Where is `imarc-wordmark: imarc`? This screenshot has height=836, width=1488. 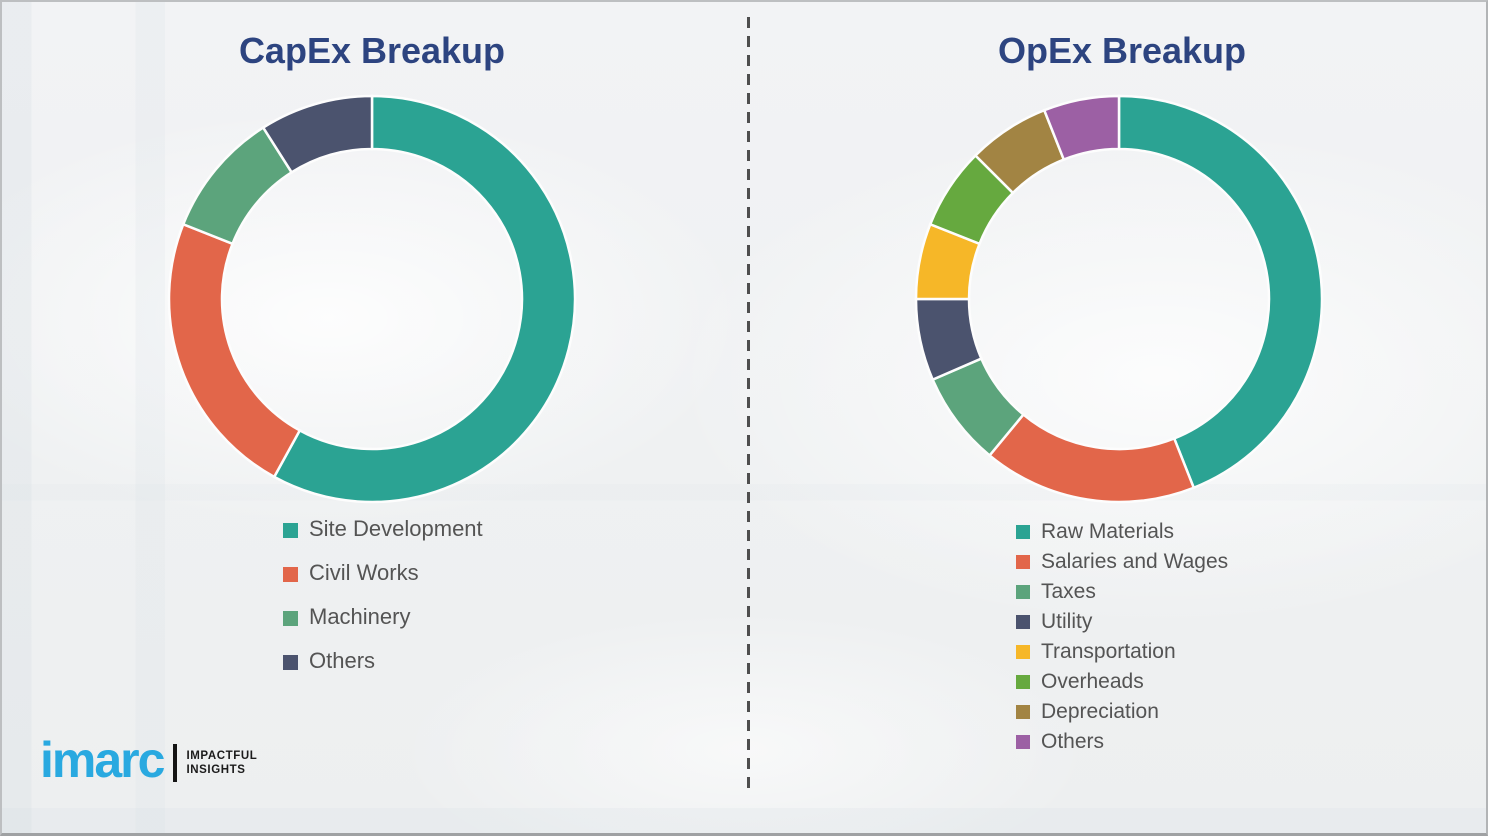
imarc-wordmark: imarc is located at coordinates (102, 760).